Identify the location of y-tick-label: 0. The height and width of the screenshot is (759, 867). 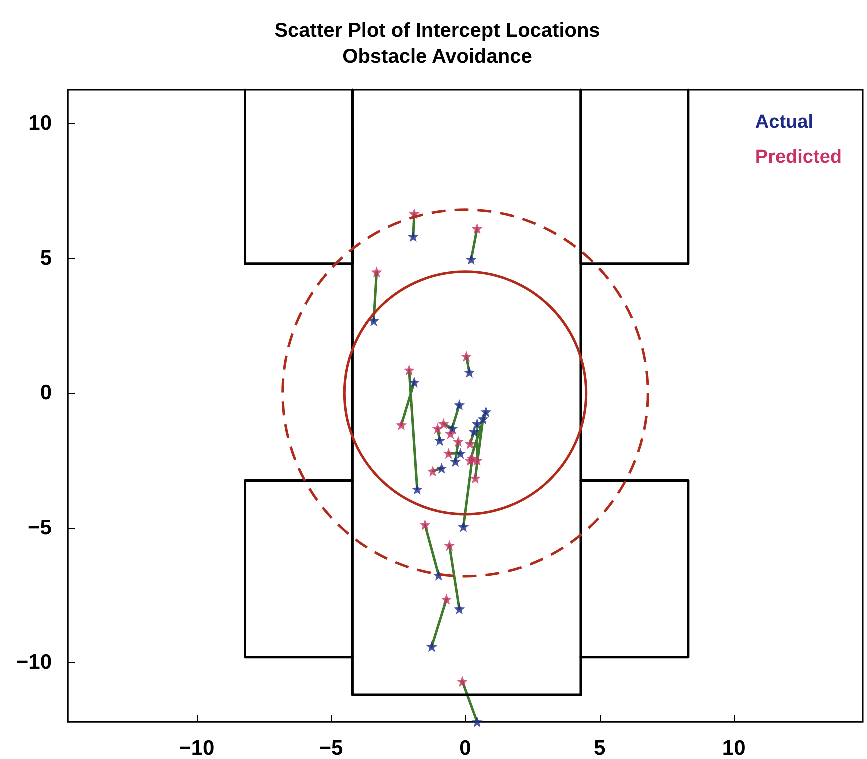
(46, 393).